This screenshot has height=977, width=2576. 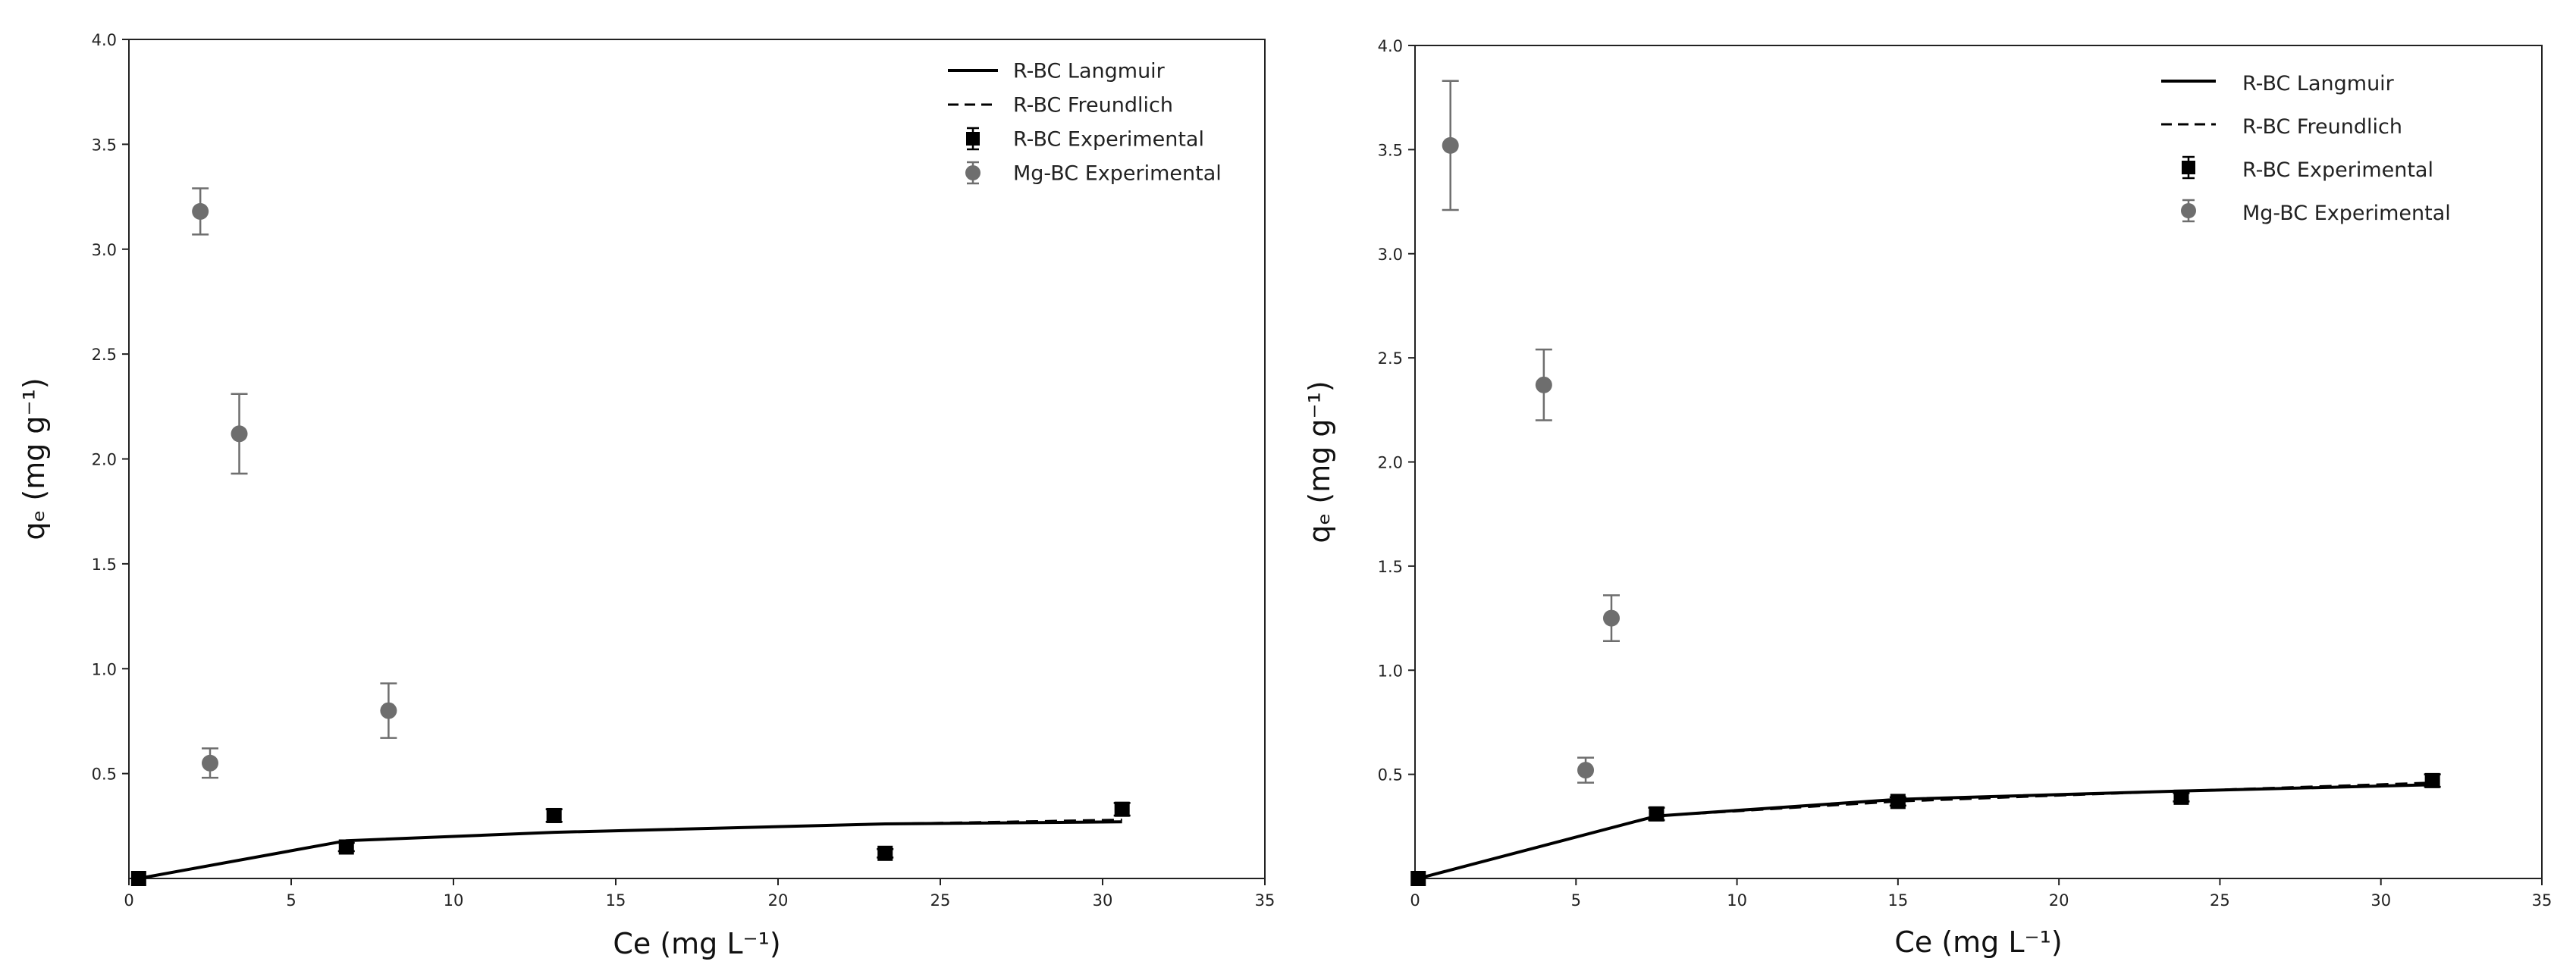 I want to click on langmuir-line, so click(x=1925, y=832).